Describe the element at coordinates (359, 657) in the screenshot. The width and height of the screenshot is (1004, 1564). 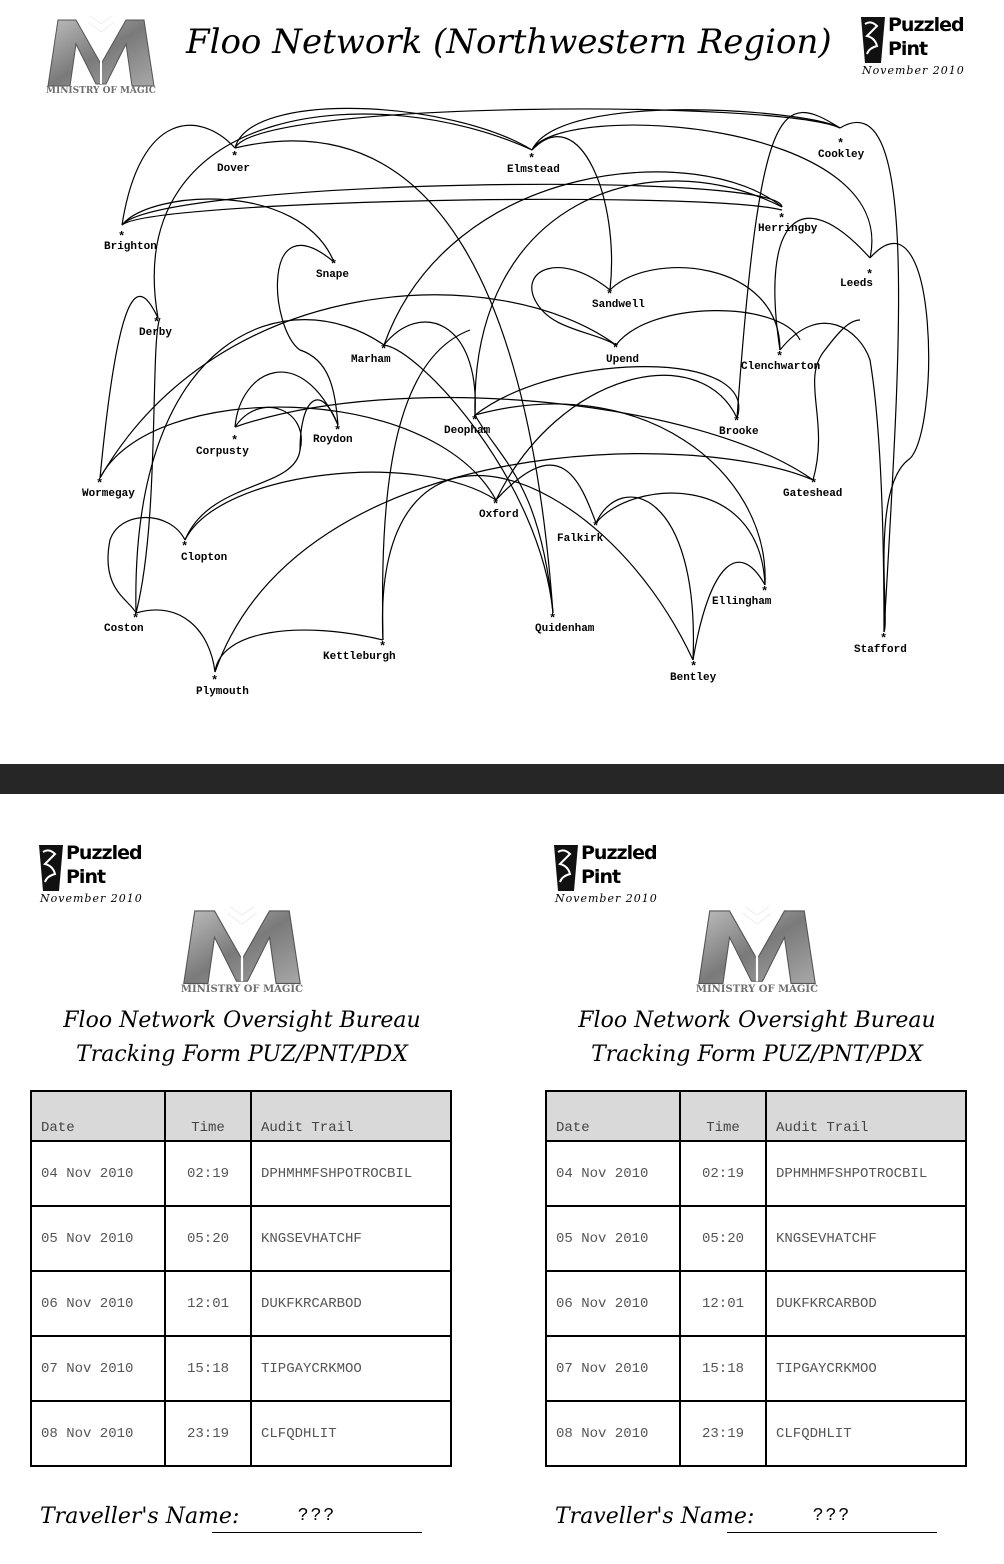
I see `city-kettleburgh: Kettleburgh` at that location.